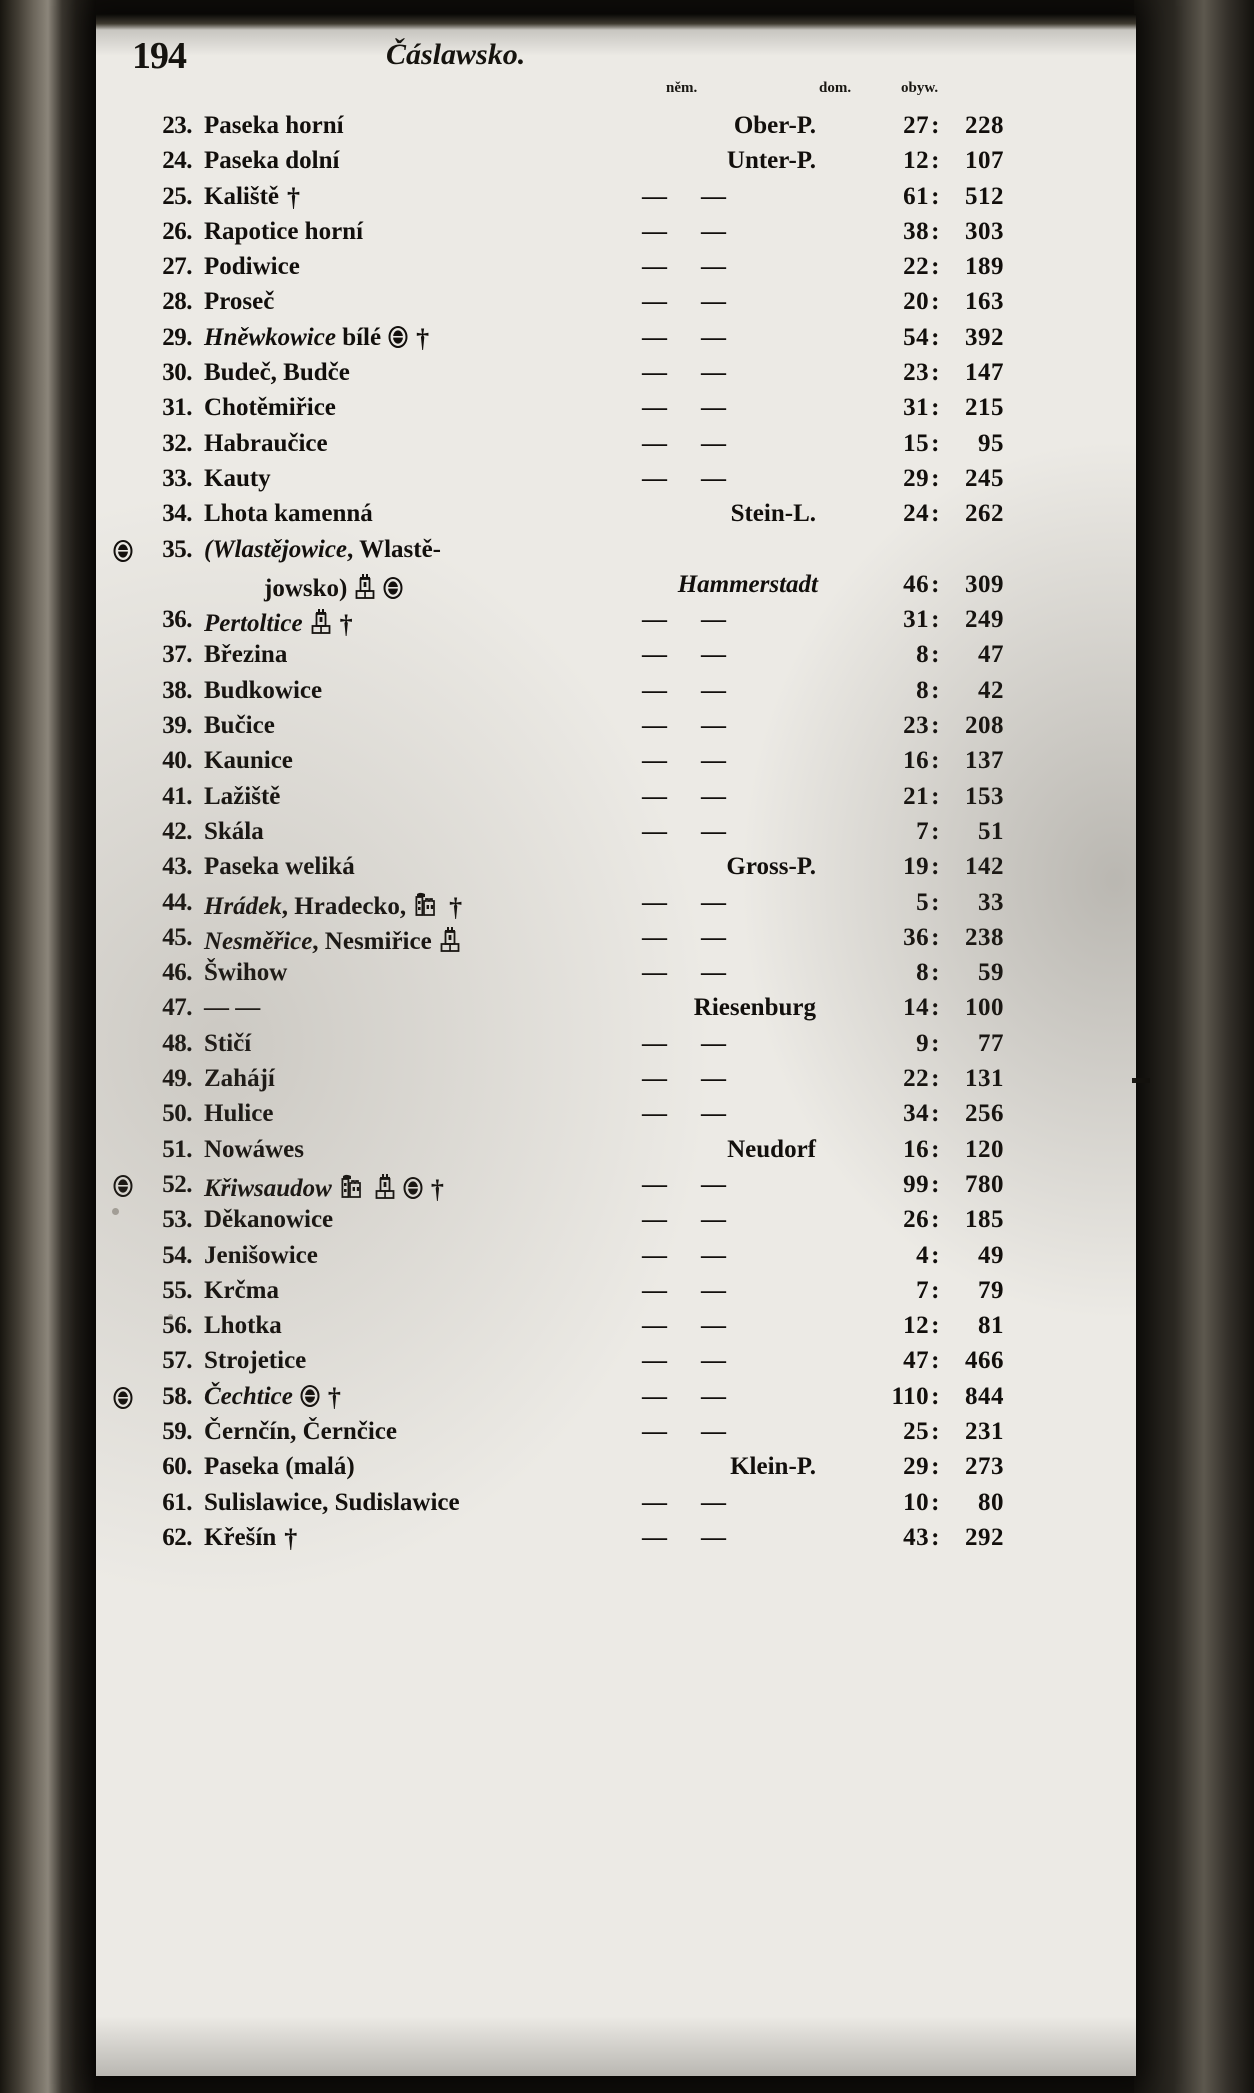  I want to click on settlement-name: Budkowice, so click(263, 690).